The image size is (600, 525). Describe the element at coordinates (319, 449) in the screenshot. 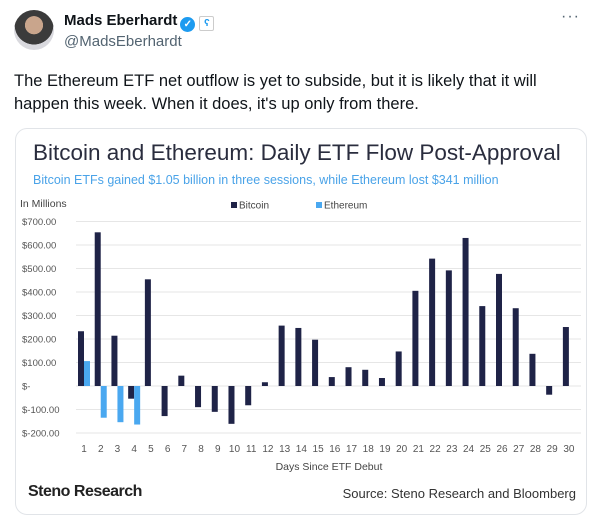

I see `x-tick-label: 15` at that location.